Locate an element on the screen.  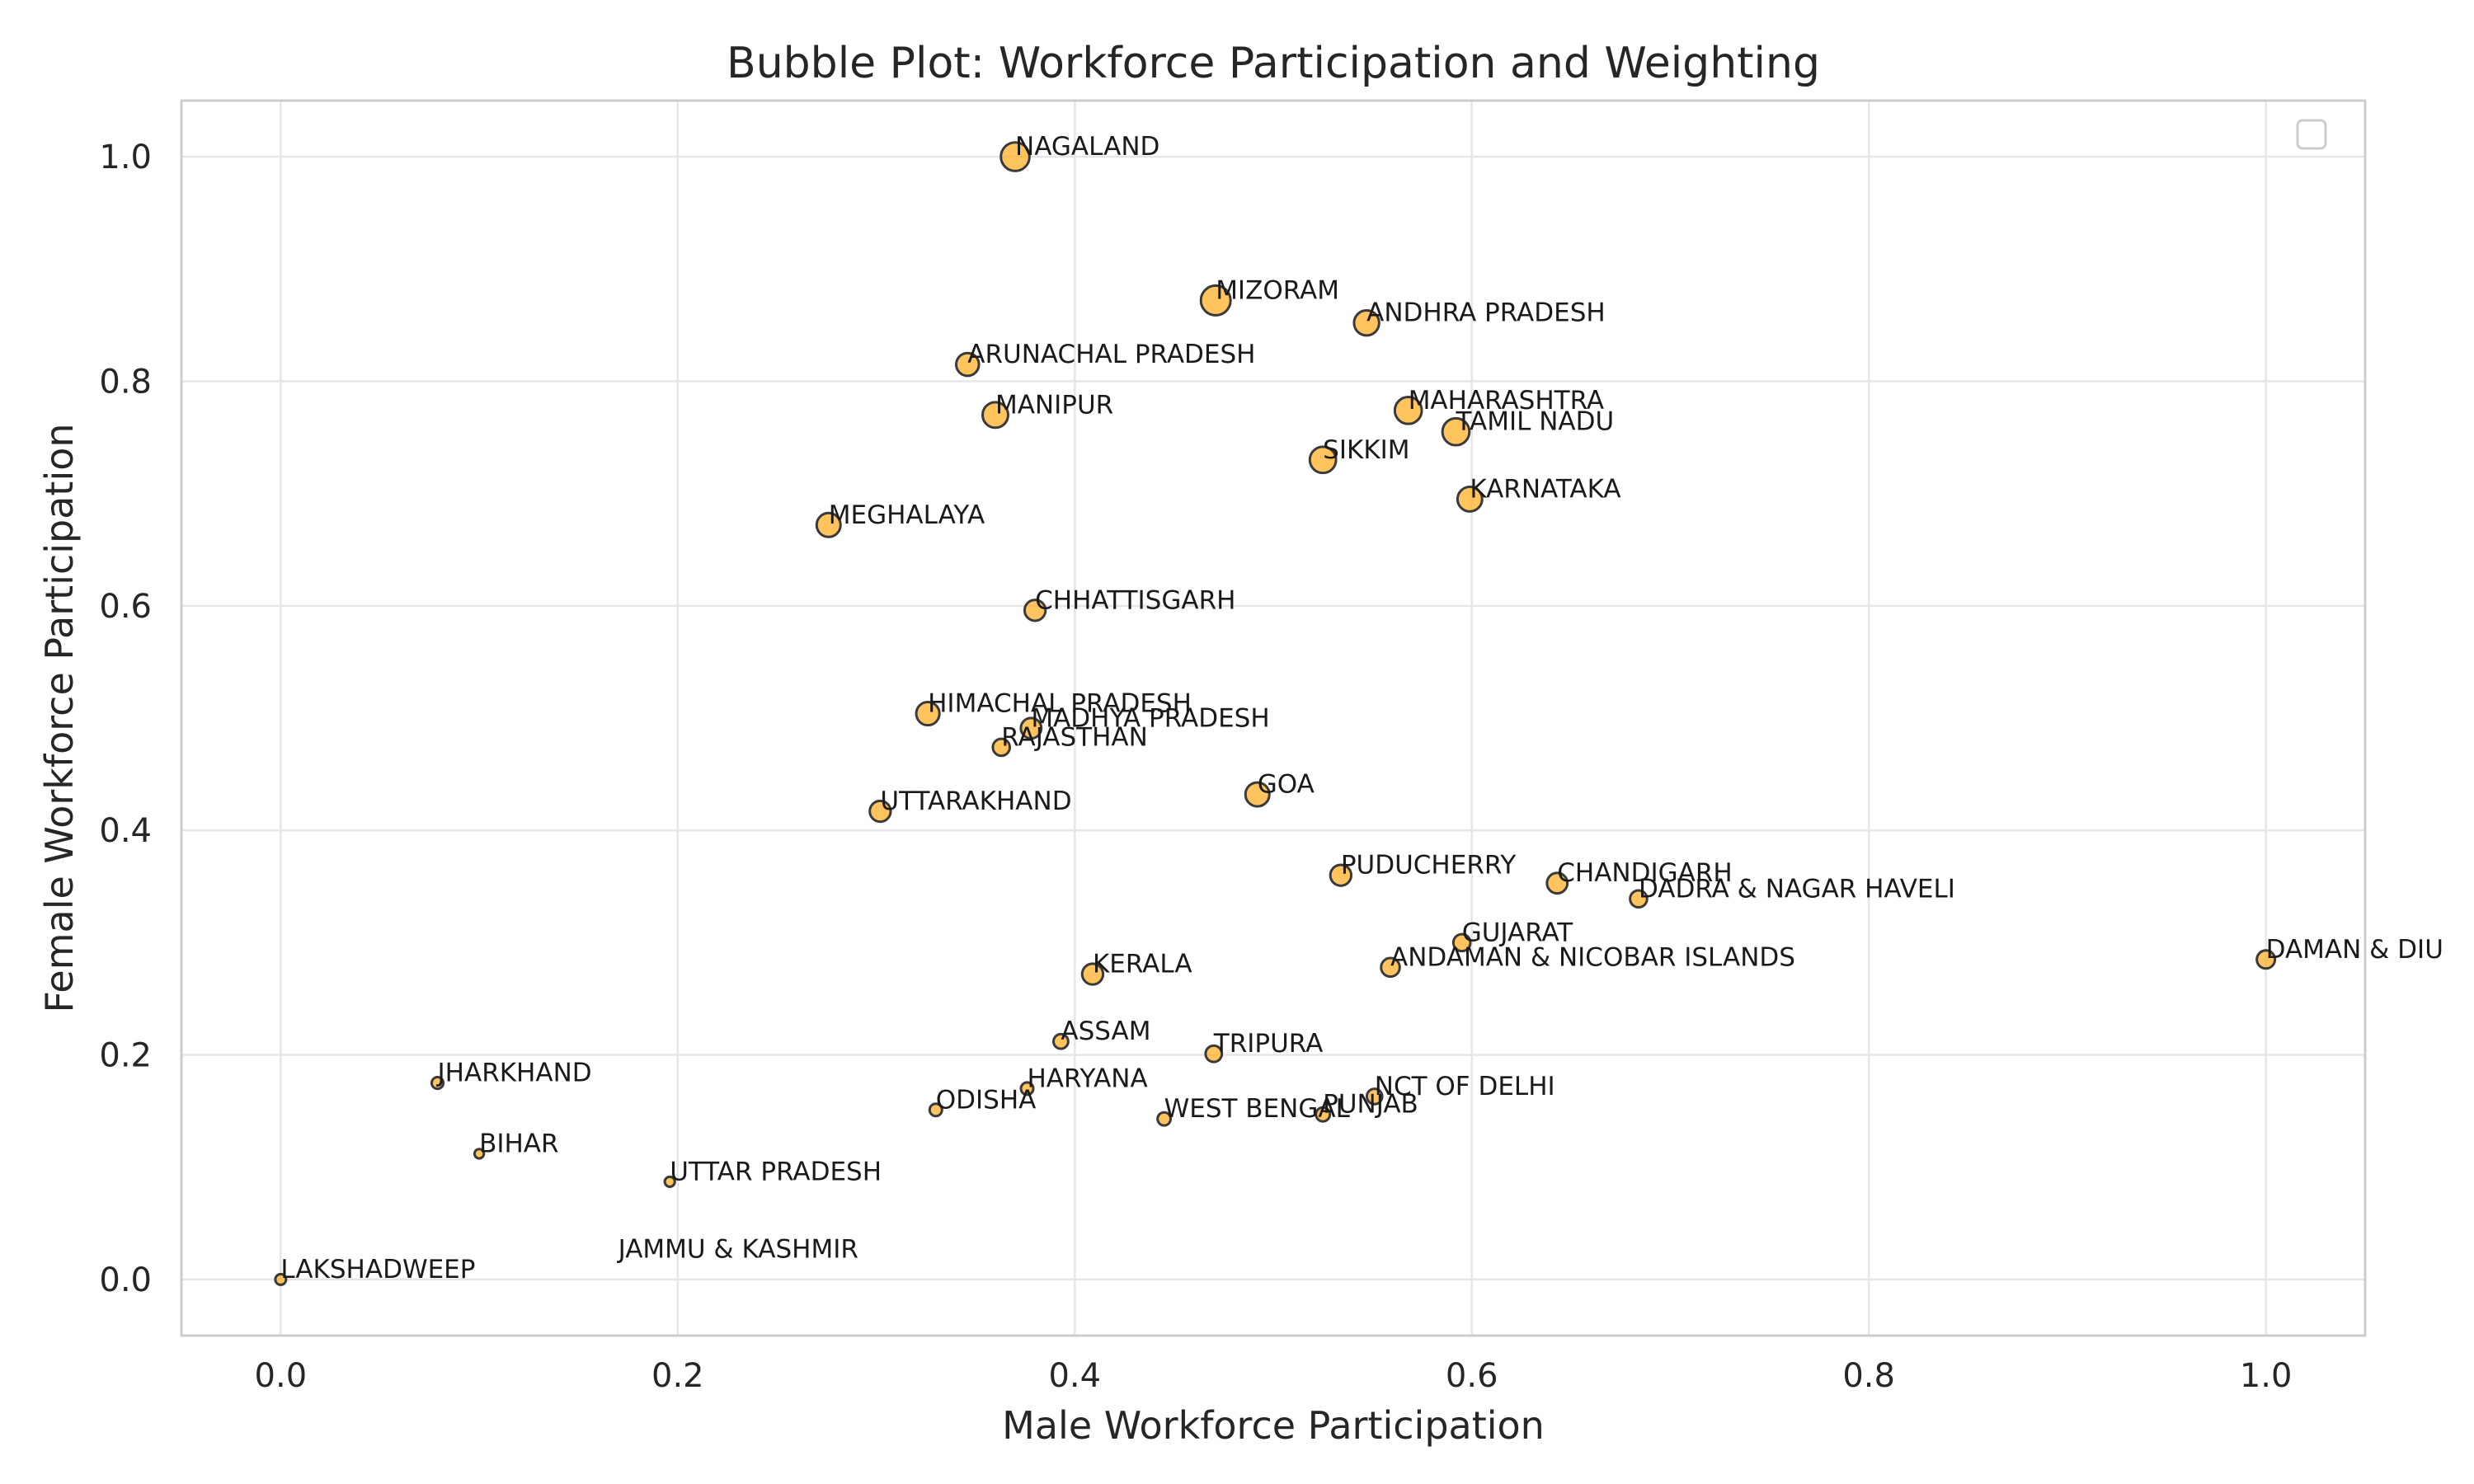
y-tick-label: 1.0 is located at coordinates (125, 157).